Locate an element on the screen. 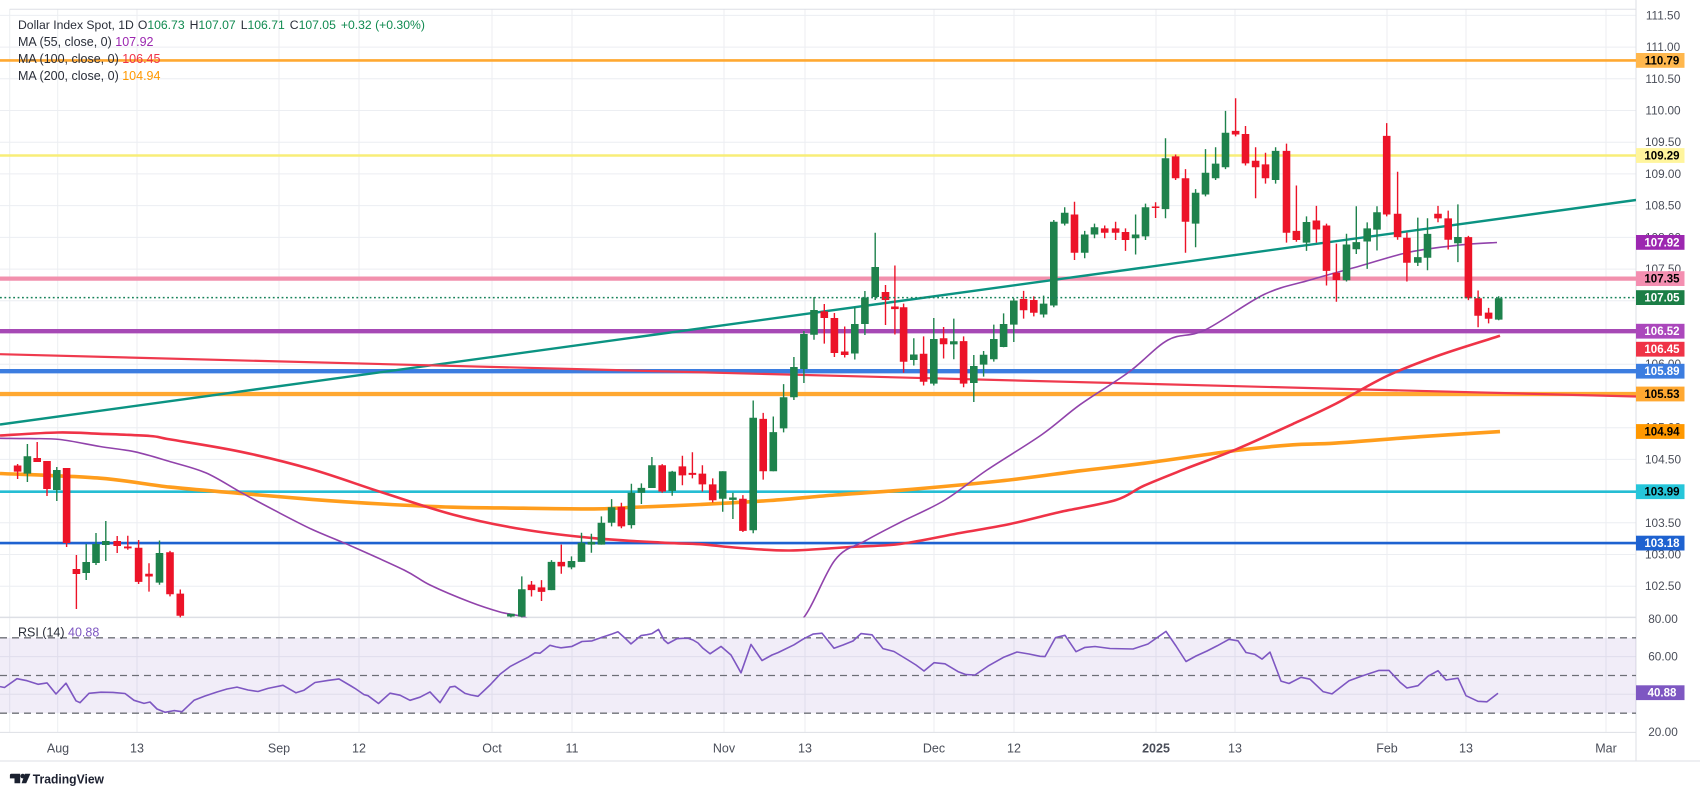 The height and width of the screenshot is (797, 1700). svg-text: Feb is located at coordinates (1387, 749).